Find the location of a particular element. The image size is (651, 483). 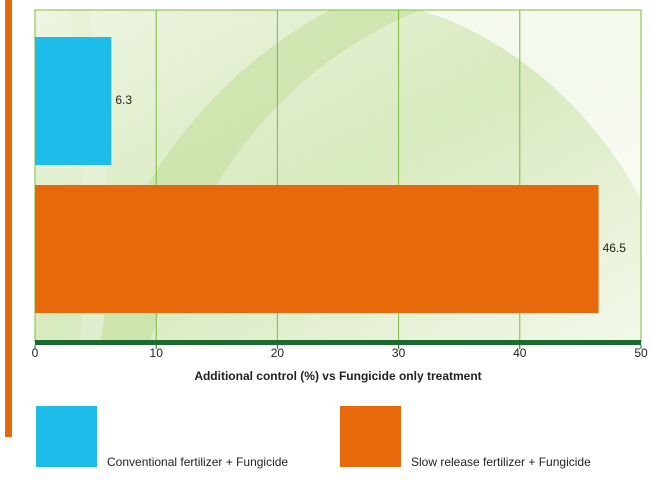

x-tick-label: 30 is located at coordinates (399, 353).